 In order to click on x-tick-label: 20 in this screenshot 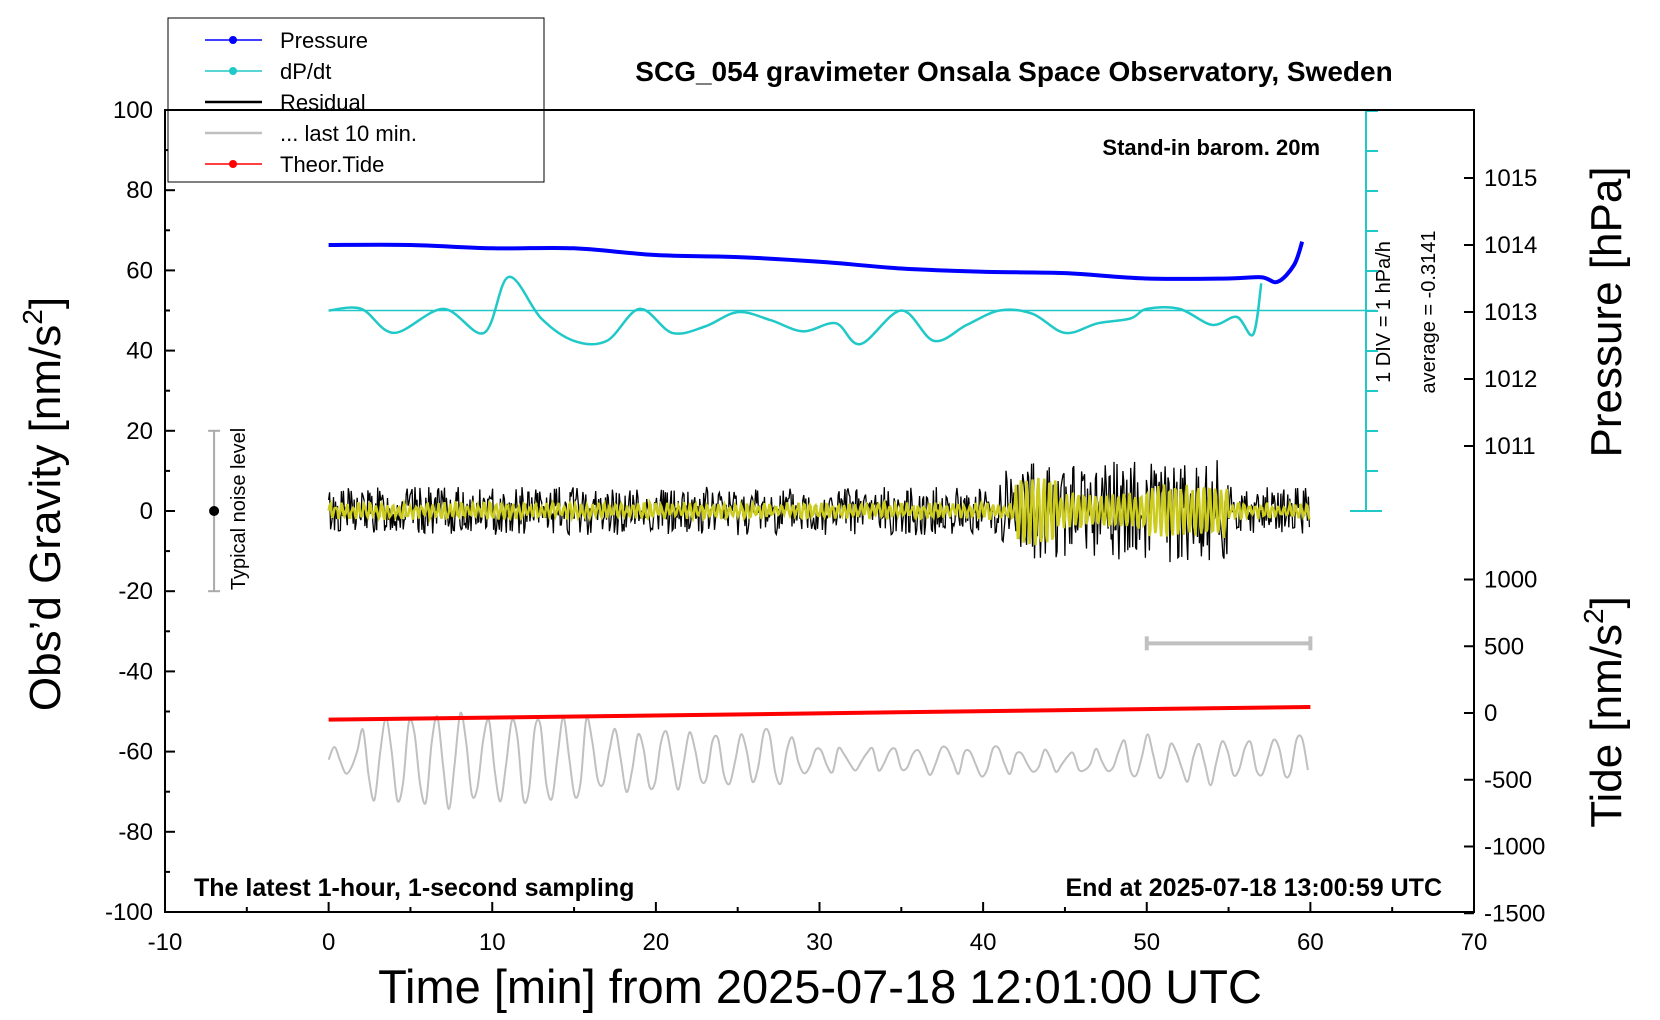, I will do `click(656, 942)`.